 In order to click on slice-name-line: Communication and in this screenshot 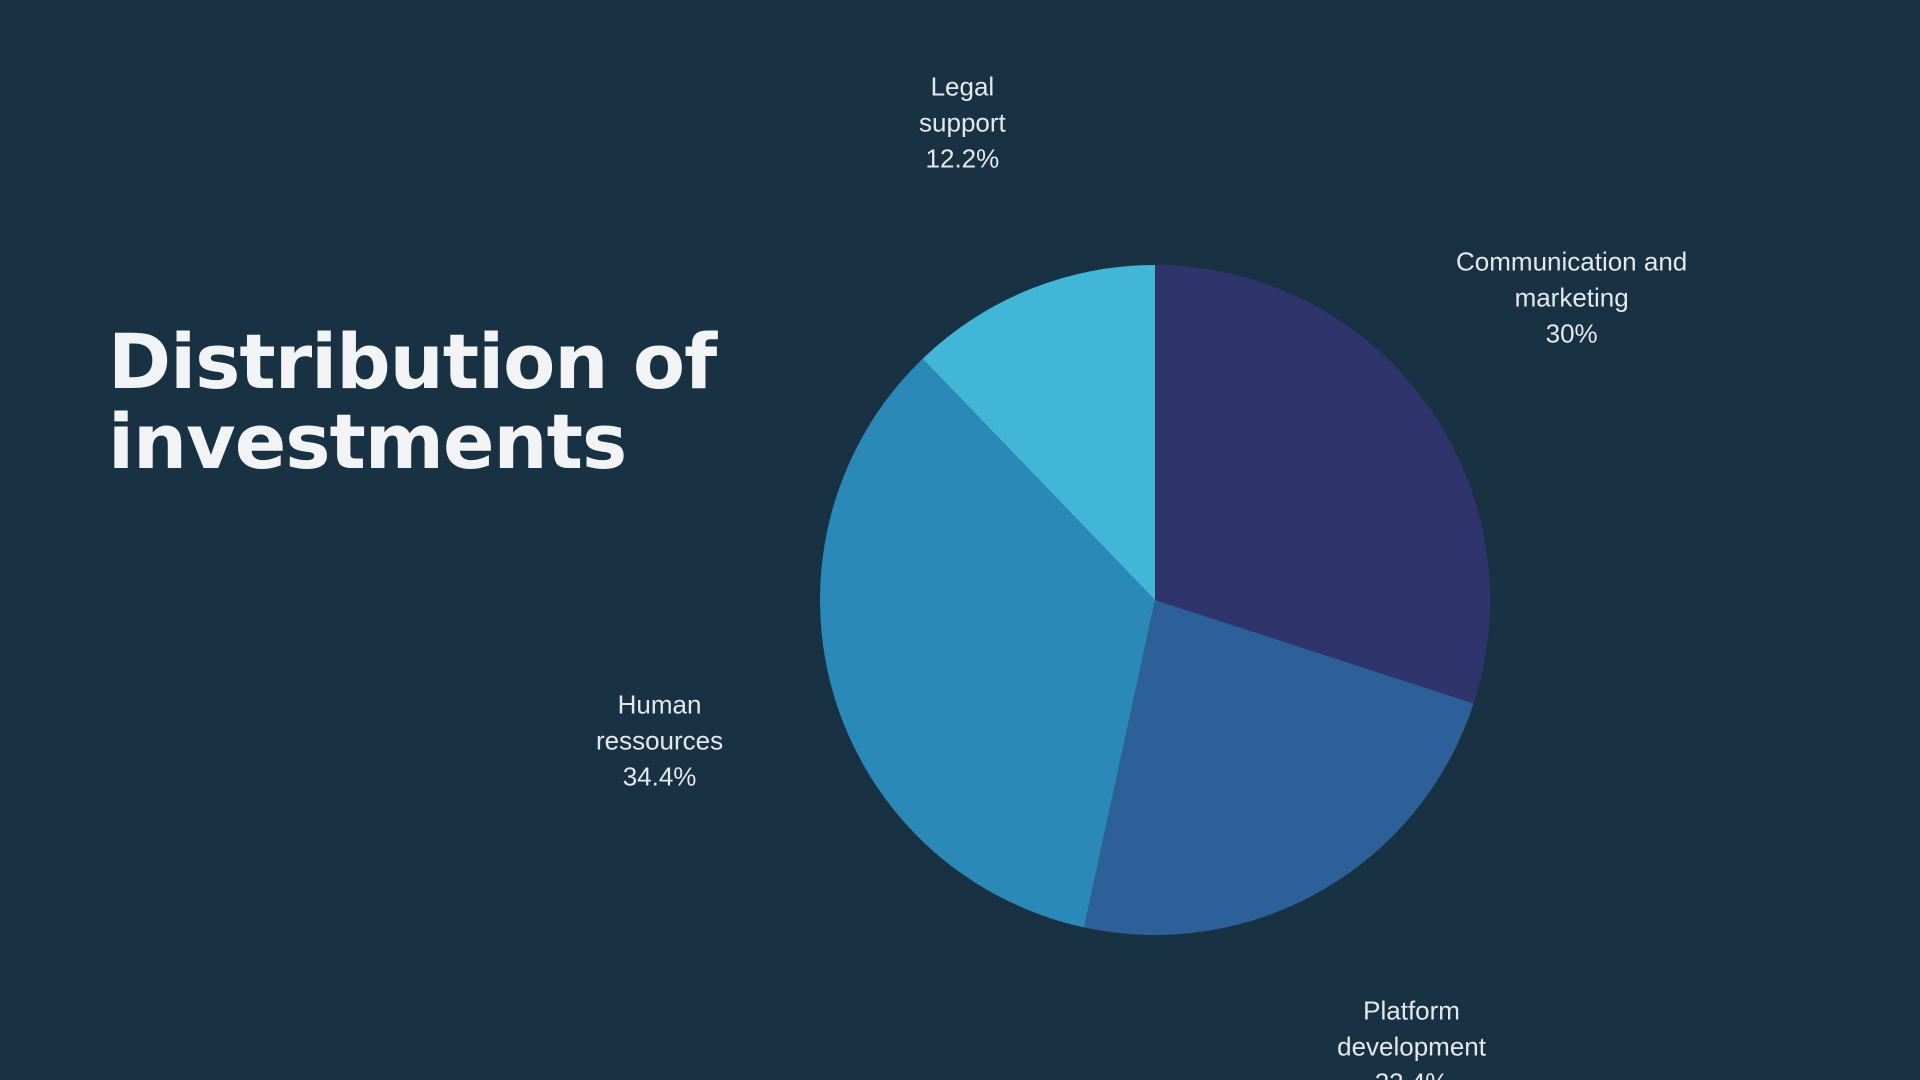, I will do `click(1571, 261)`.